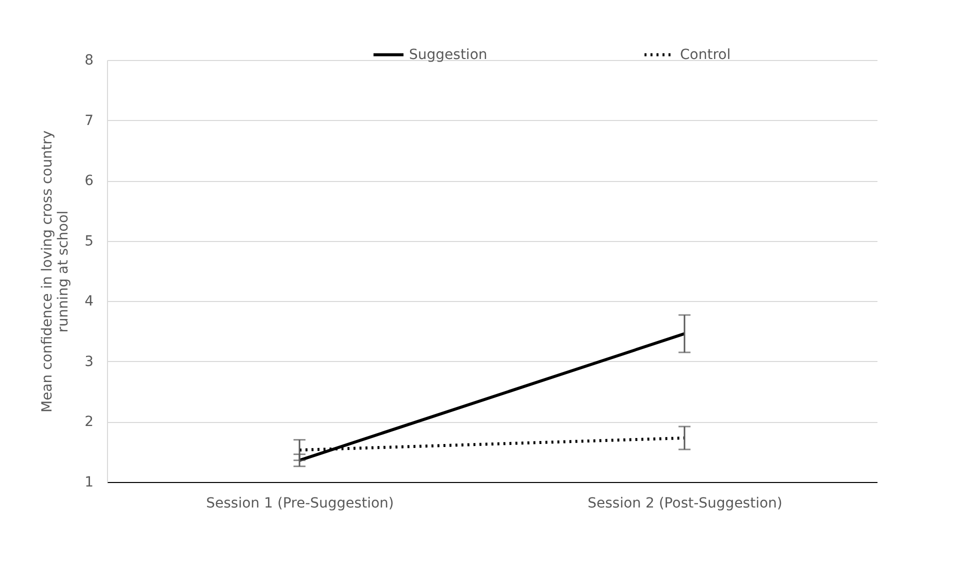 Image resolution: width=963 pixels, height=578 pixels. What do you see at coordinates (89, 241) in the screenshot?
I see `y-tick-label: 5` at bounding box center [89, 241].